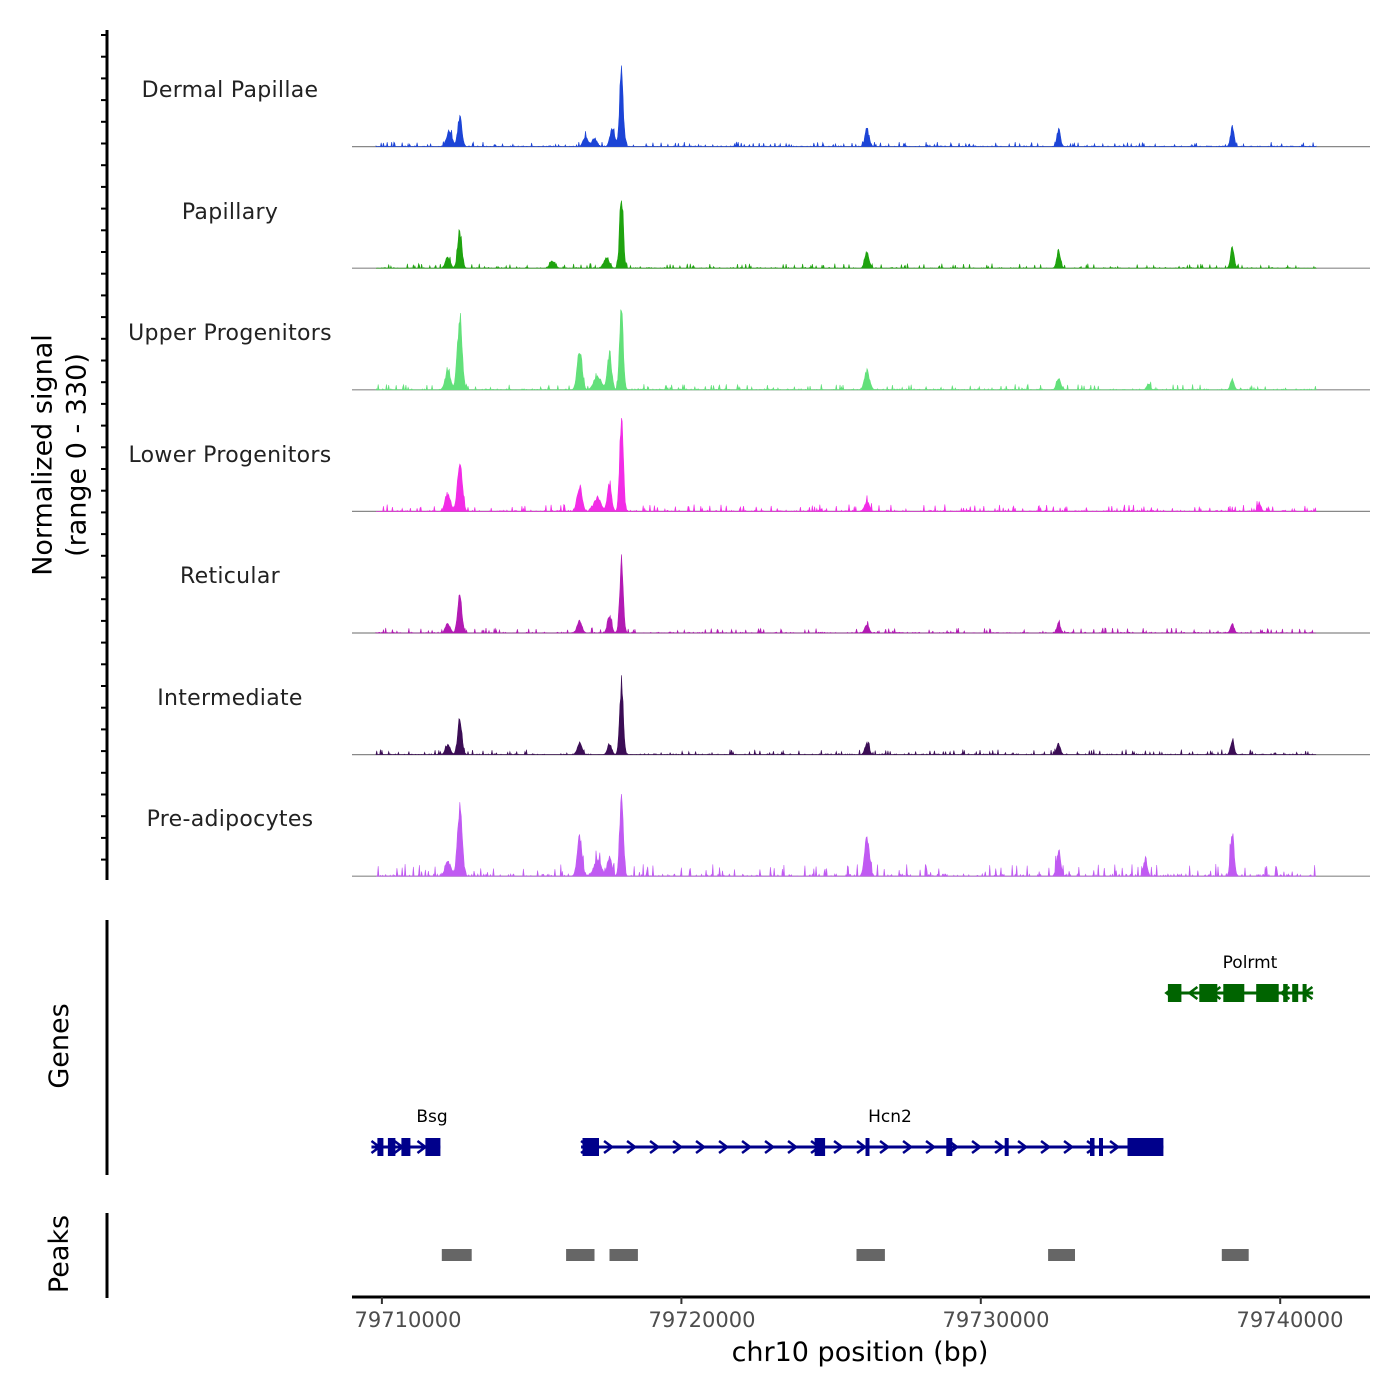 The height and width of the screenshot is (1400, 1400). Describe the element at coordinates (43, 455) in the screenshot. I see `y-axis-title-line-1: Normalized signal` at that location.